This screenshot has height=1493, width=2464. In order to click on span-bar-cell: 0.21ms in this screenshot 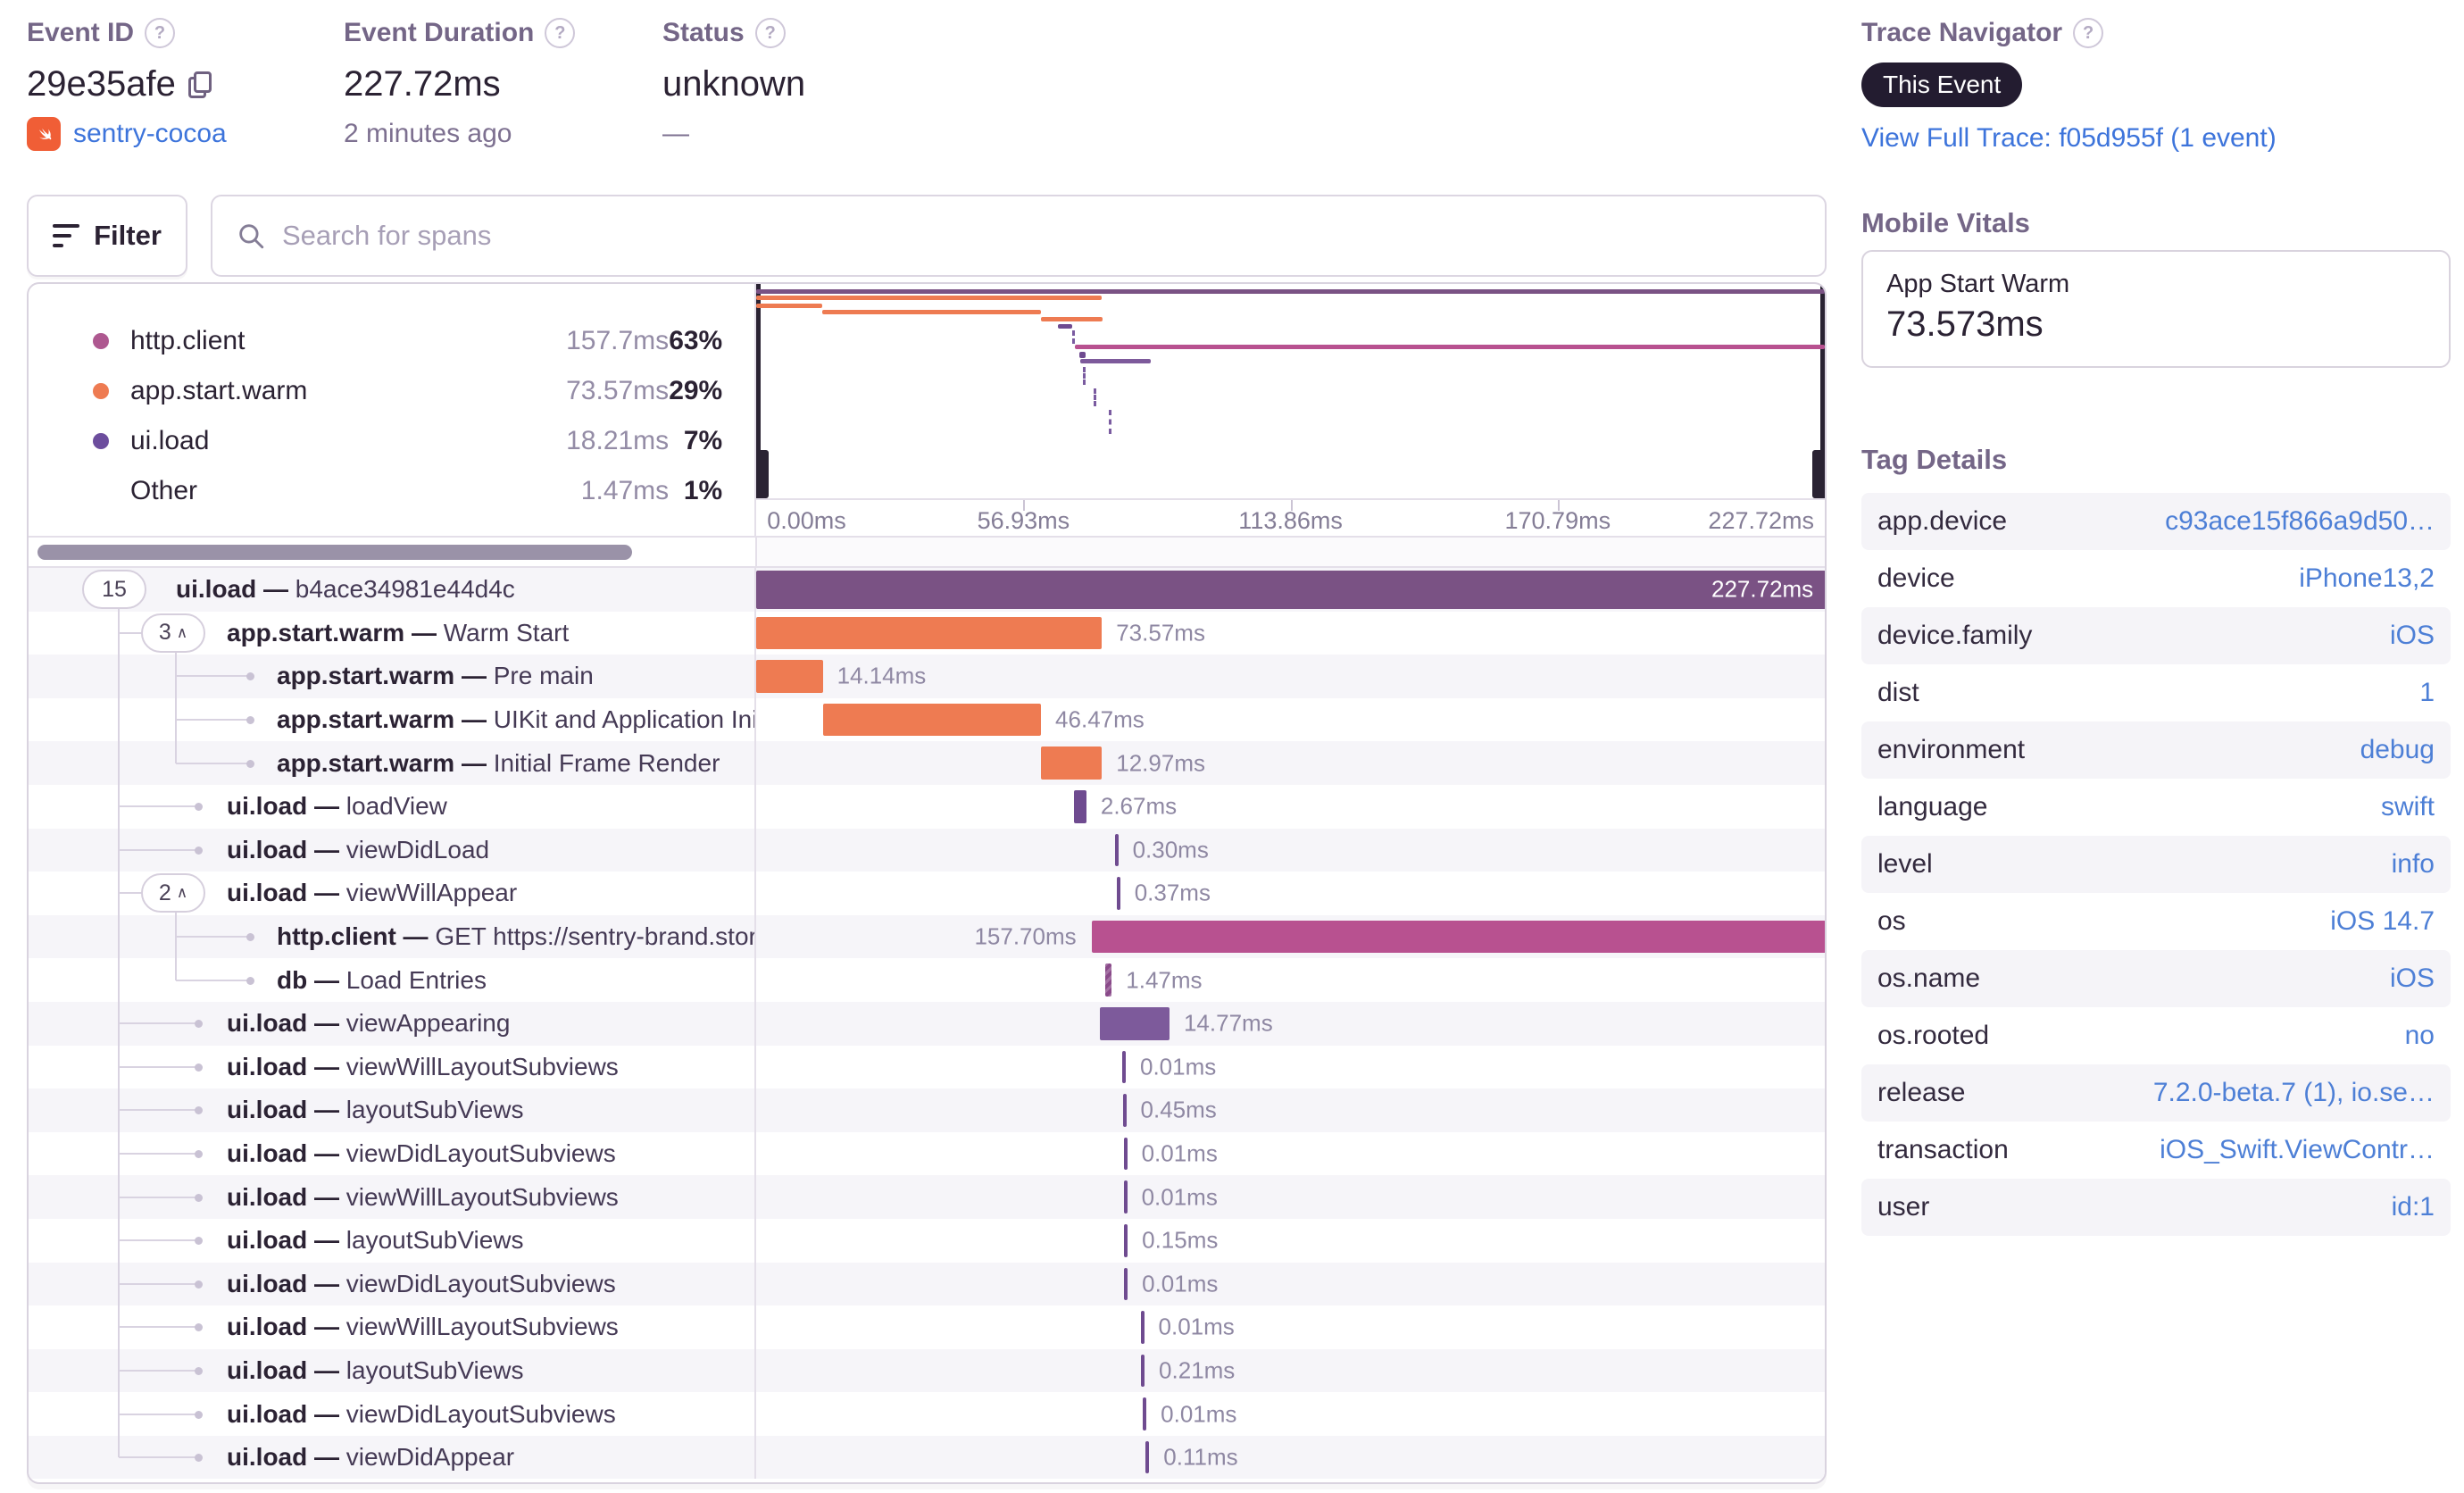, I will do `click(1290, 1371)`.